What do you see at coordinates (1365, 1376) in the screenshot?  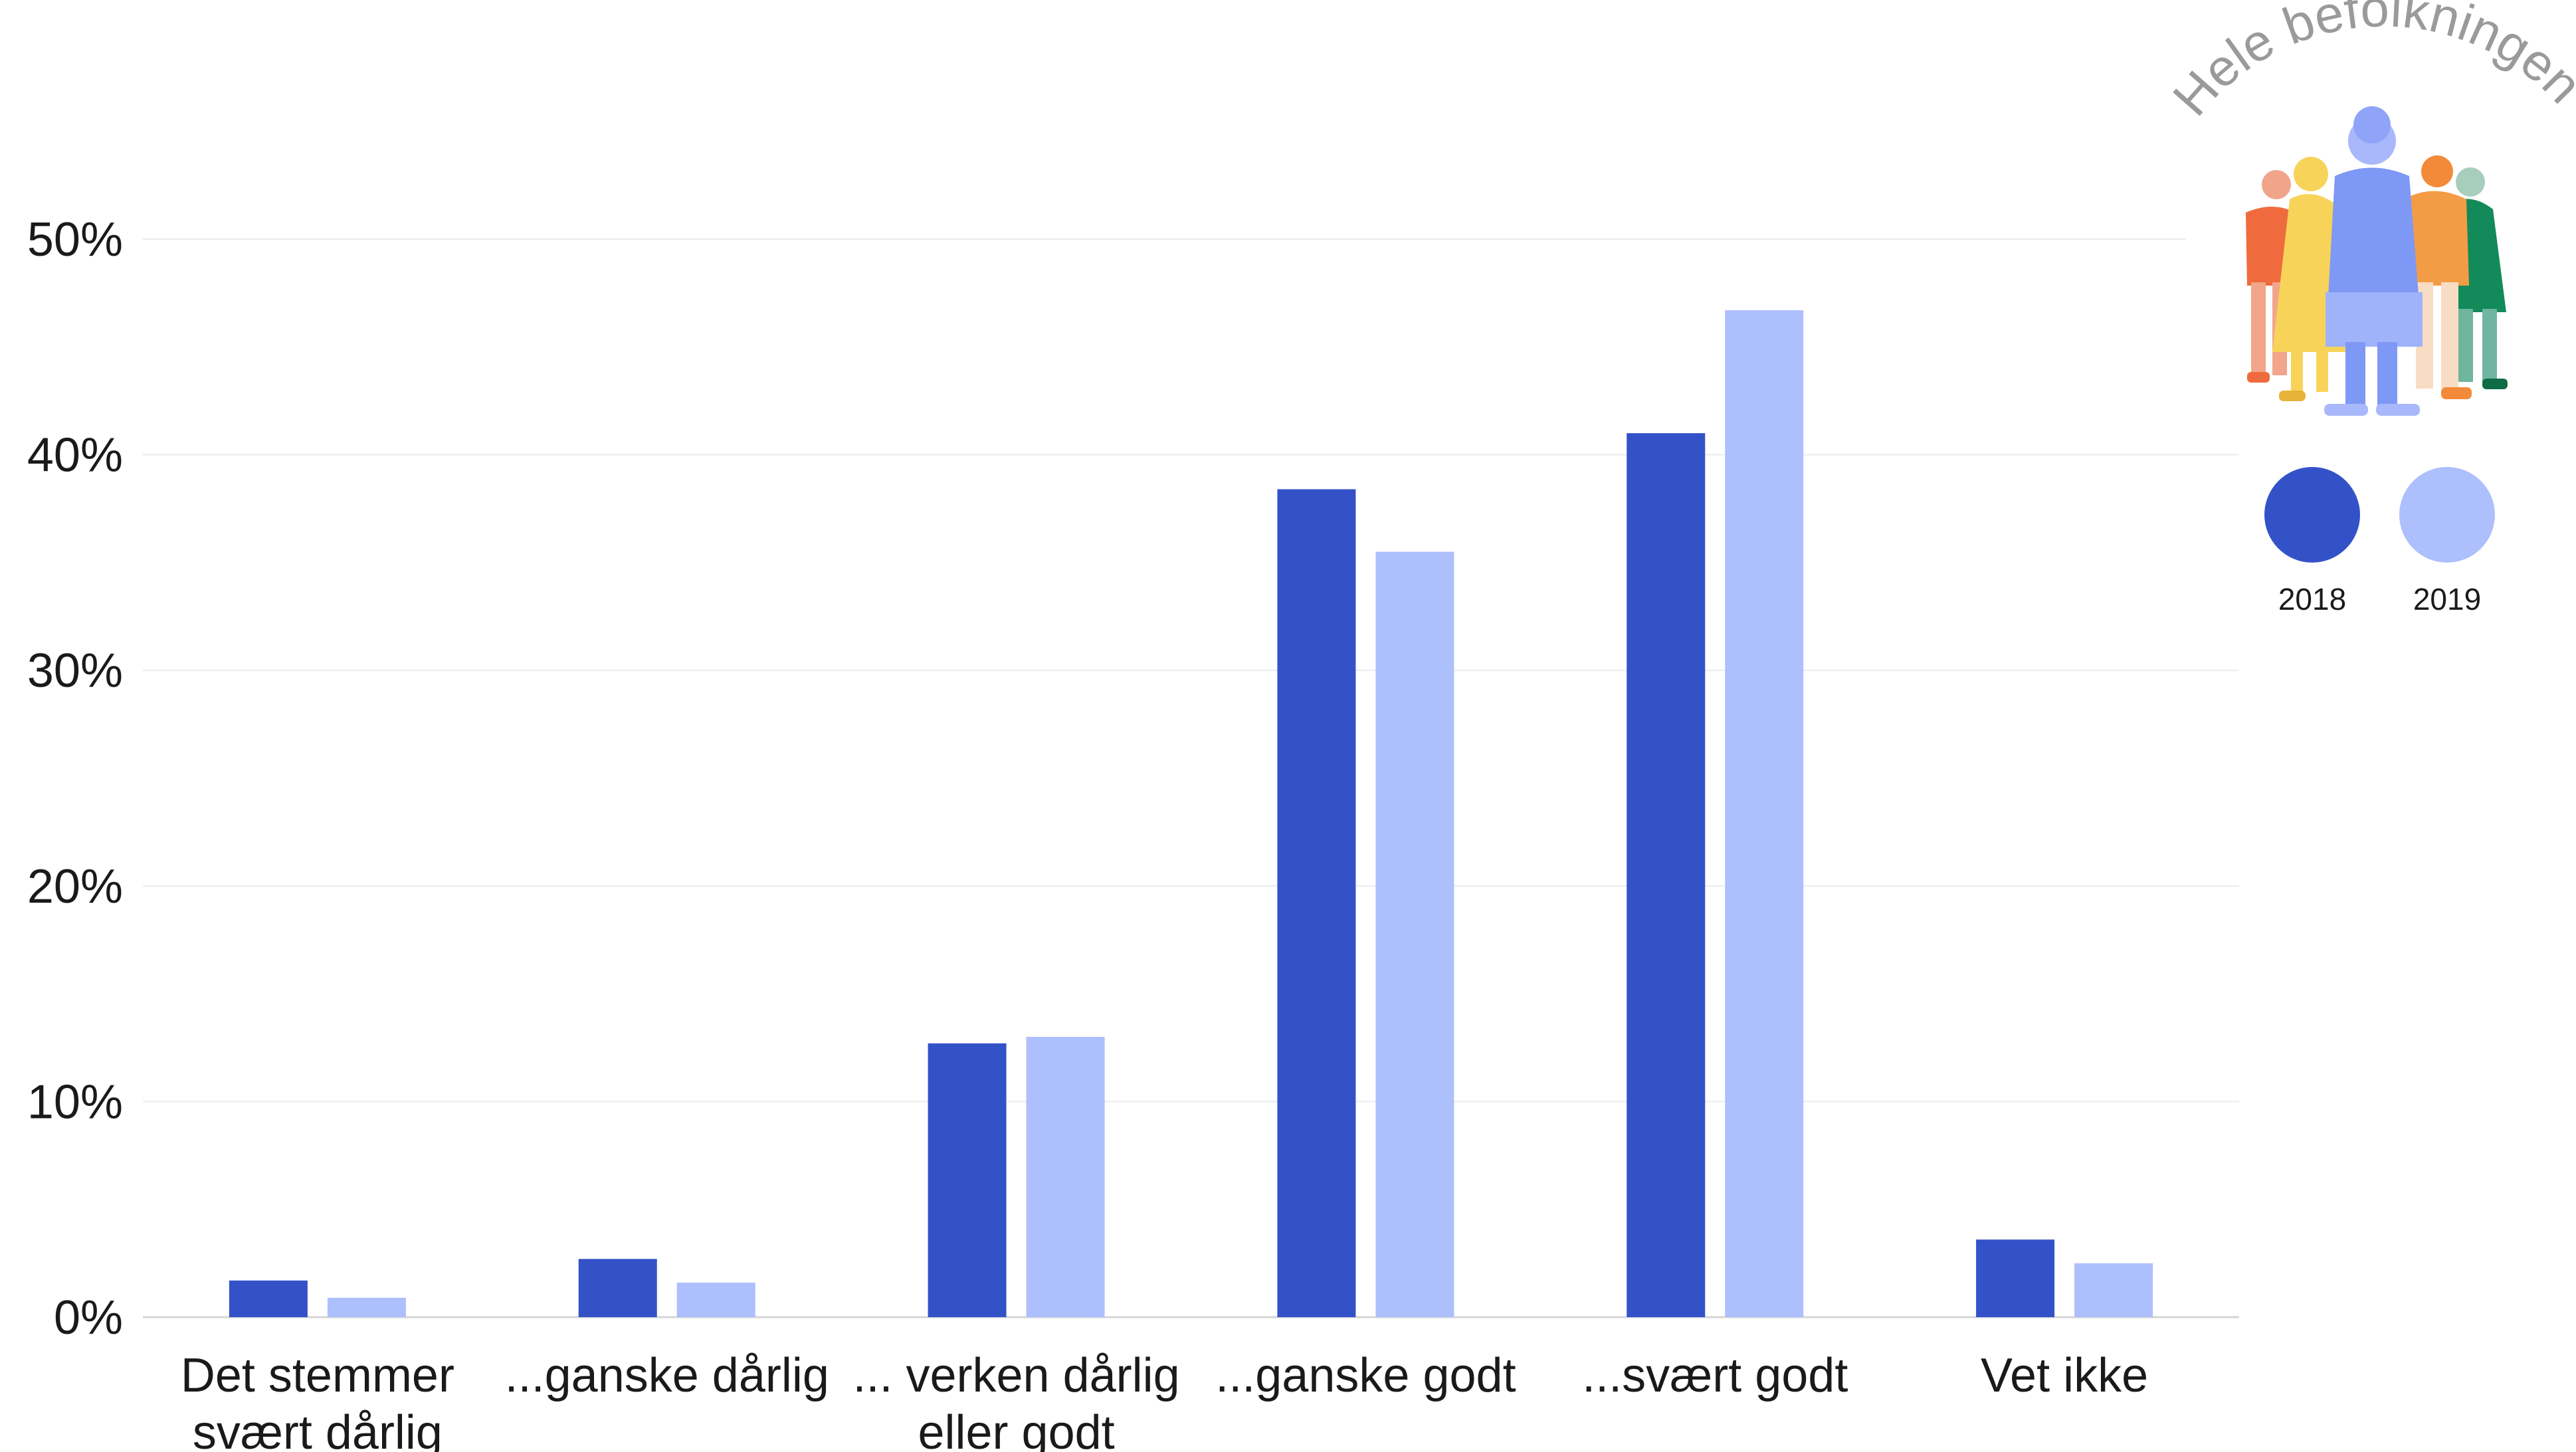 I see `category-label: ...ganske godt` at bounding box center [1365, 1376].